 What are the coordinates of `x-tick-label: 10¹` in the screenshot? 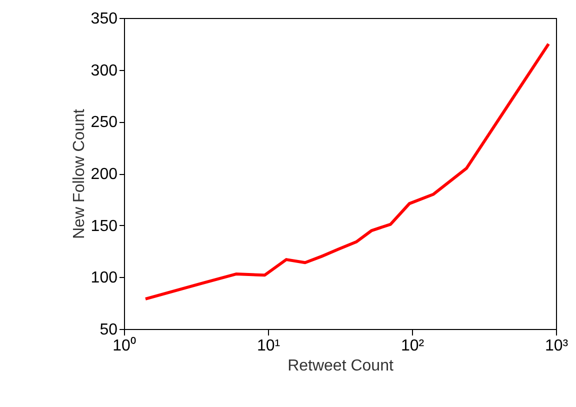 It's located at (268, 346).